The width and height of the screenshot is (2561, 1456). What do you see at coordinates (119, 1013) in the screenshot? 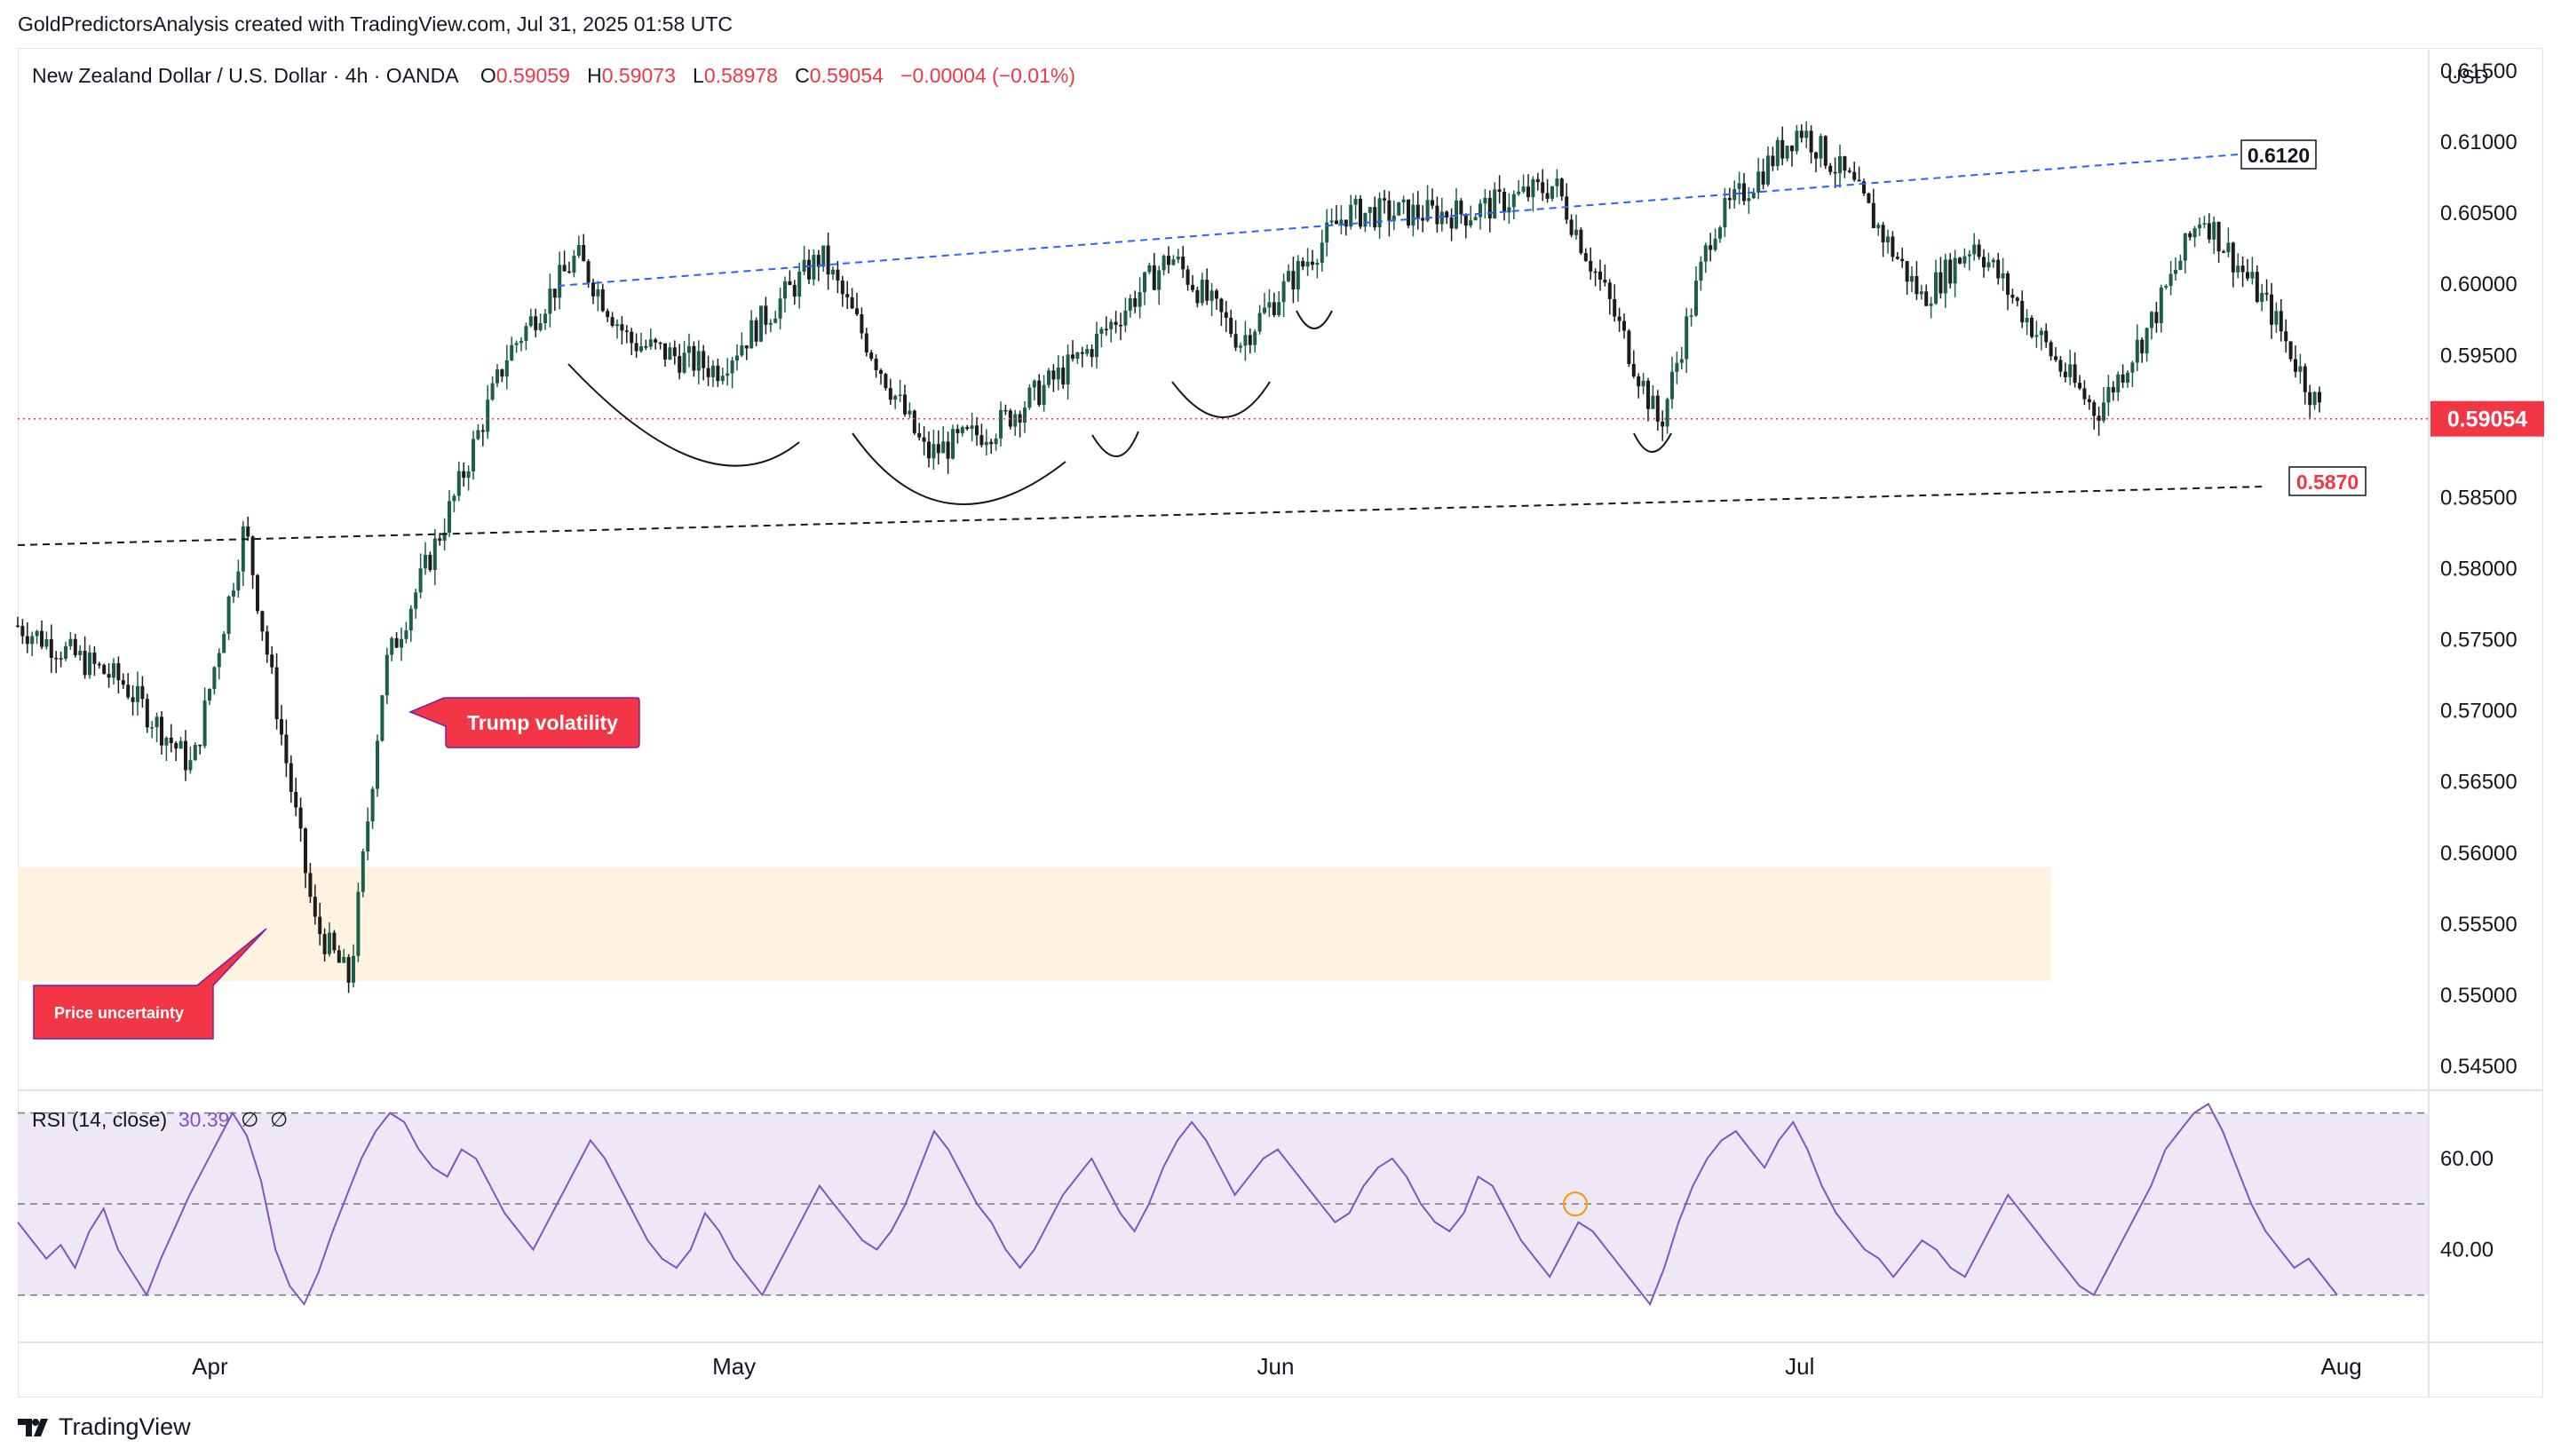
I see `callout-uncertainty-text: Price uncertainty` at bounding box center [119, 1013].